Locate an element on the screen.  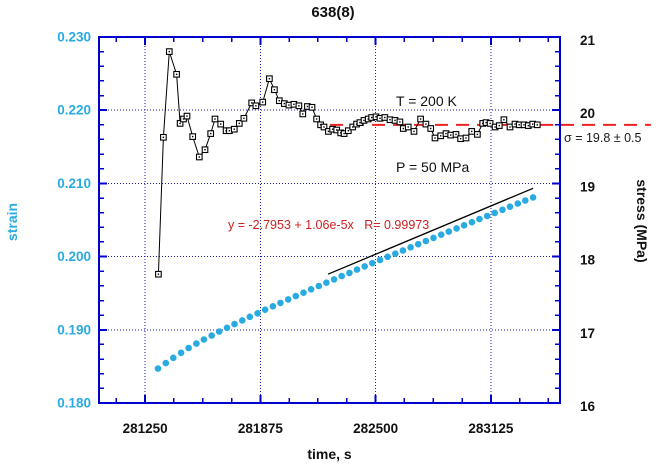
right-tick-label: 21 is located at coordinates (588, 40).